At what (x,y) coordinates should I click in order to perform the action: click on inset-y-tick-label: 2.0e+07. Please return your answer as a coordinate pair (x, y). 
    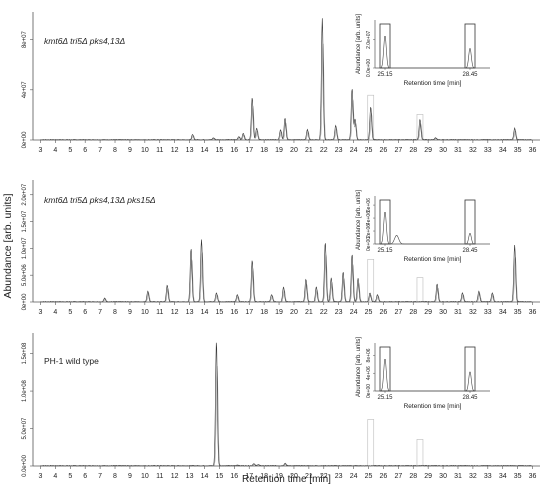
    Looking at the image, I should click on (369, 39).